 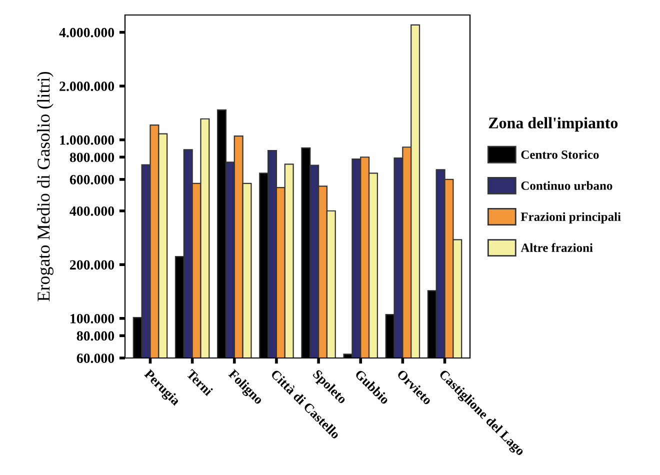 What do you see at coordinates (92, 157) in the screenshot?
I see `y-tick-label: 800.000` at bounding box center [92, 157].